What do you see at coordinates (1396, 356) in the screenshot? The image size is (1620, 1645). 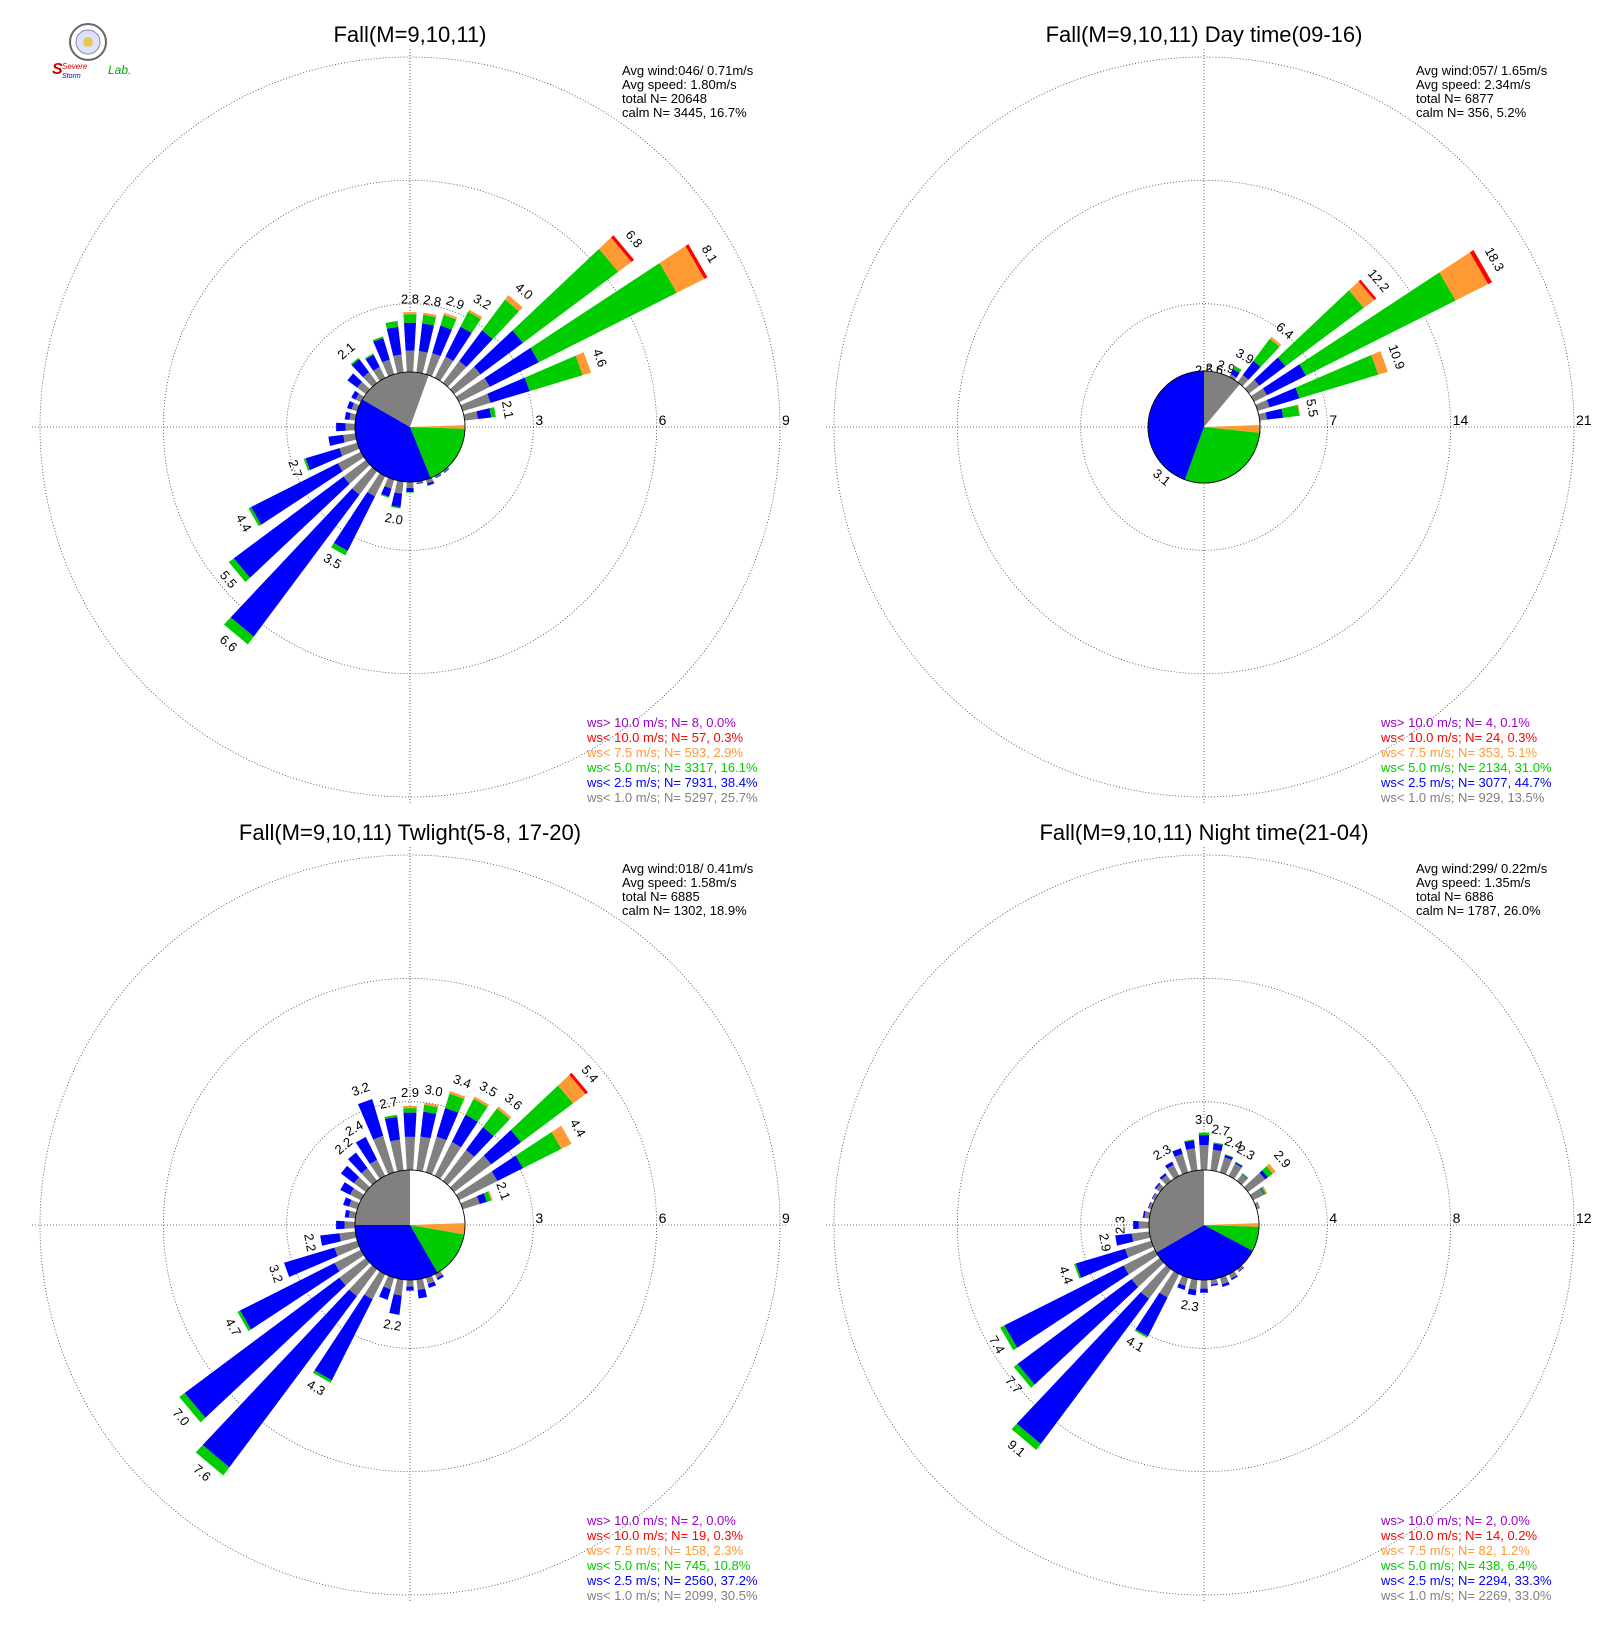 I see `bar-value-label: 10.9` at bounding box center [1396, 356].